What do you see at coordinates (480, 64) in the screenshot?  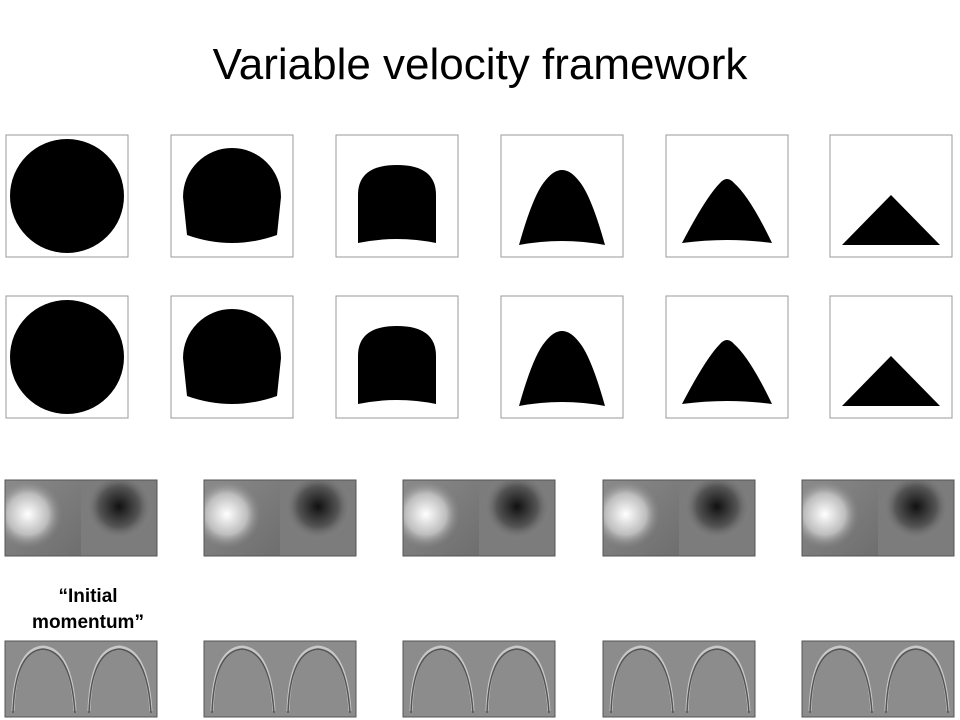 I see `slide-title: Variable velocity framework` at bounding box center [480, 64].